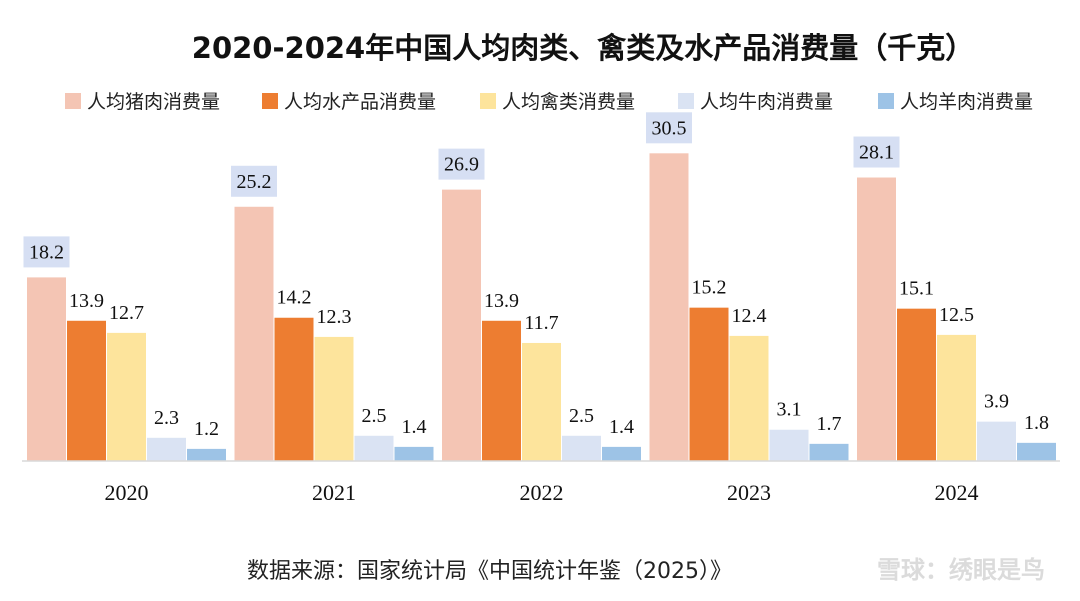  I want to click on x-tick-label-2024: 2024, so click(957, 492).